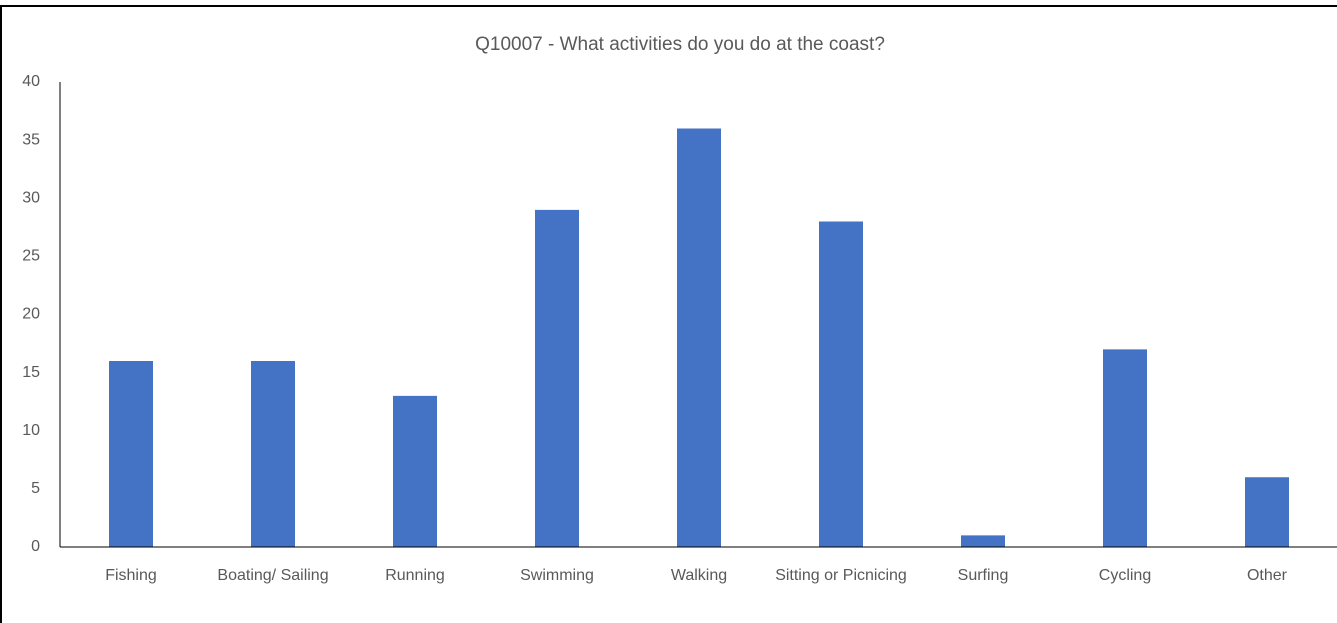  I want to click on y-tick-label: 30, so click(31, 197).